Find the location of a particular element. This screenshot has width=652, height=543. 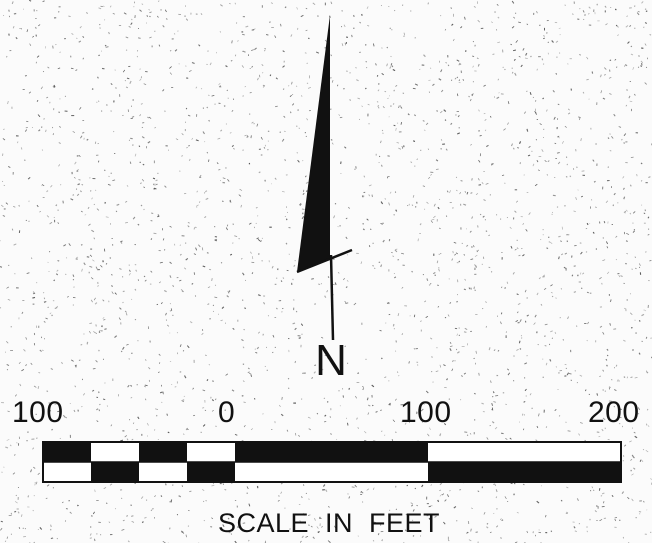

scale-tick-label-200: 200 is located at coordinates (614, 412).